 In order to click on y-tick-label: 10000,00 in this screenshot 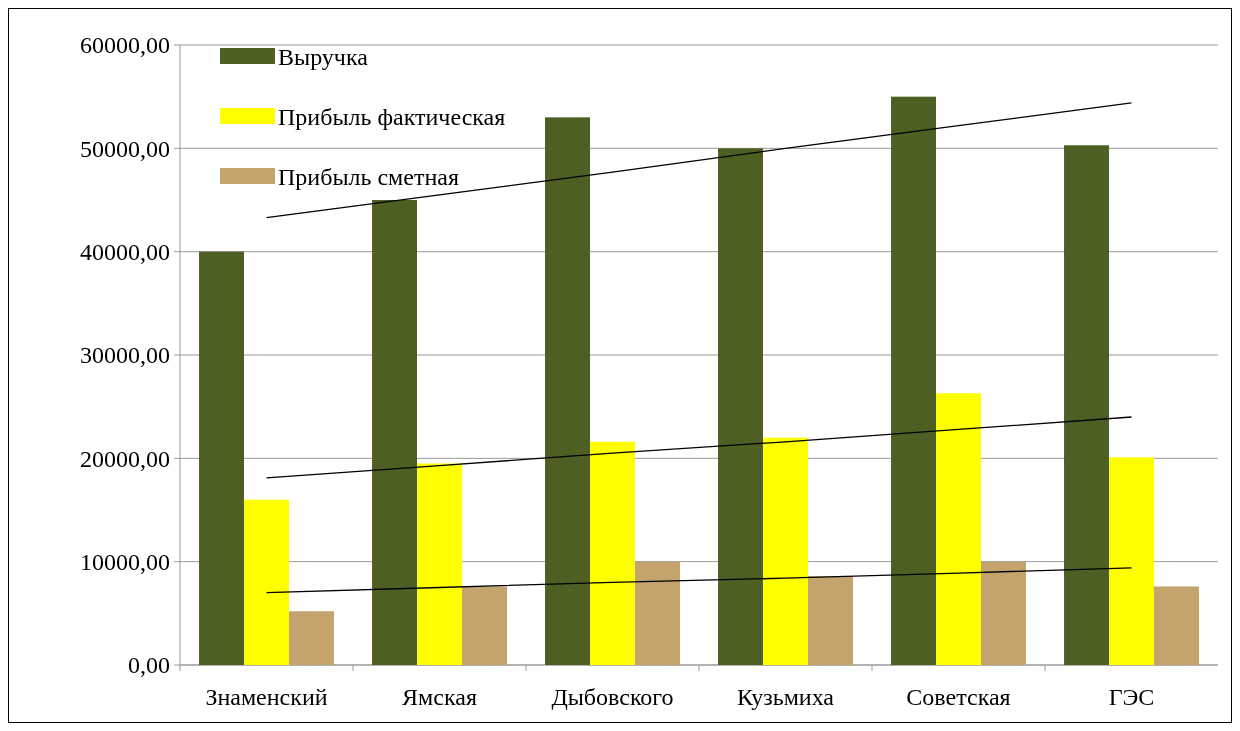, I will do `click(125, 562)`.